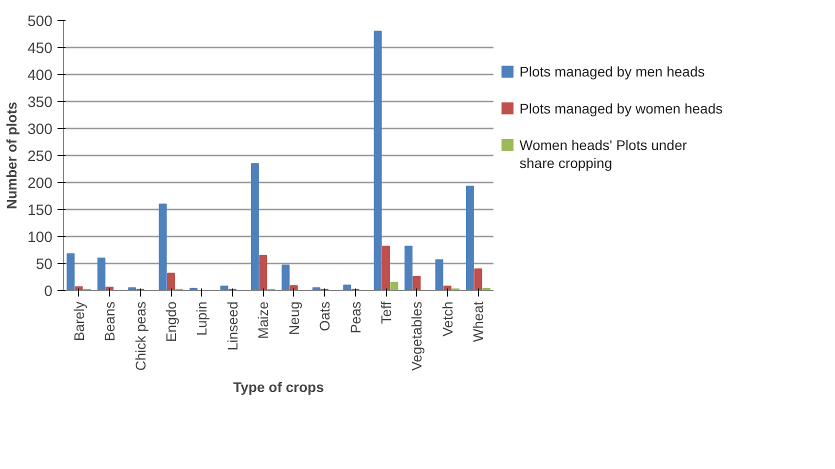 This screenshot has height=469, width=835. Describe the element at coordinates (447, 319) in the screenshot. I see `x-tick-label: Vetch` at that location.